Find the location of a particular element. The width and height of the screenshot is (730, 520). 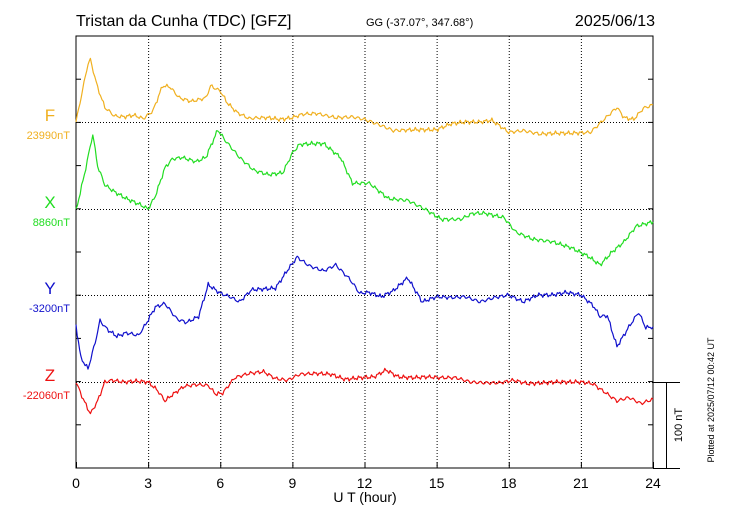

component-label-x: X is located at coordinates (49, 202).